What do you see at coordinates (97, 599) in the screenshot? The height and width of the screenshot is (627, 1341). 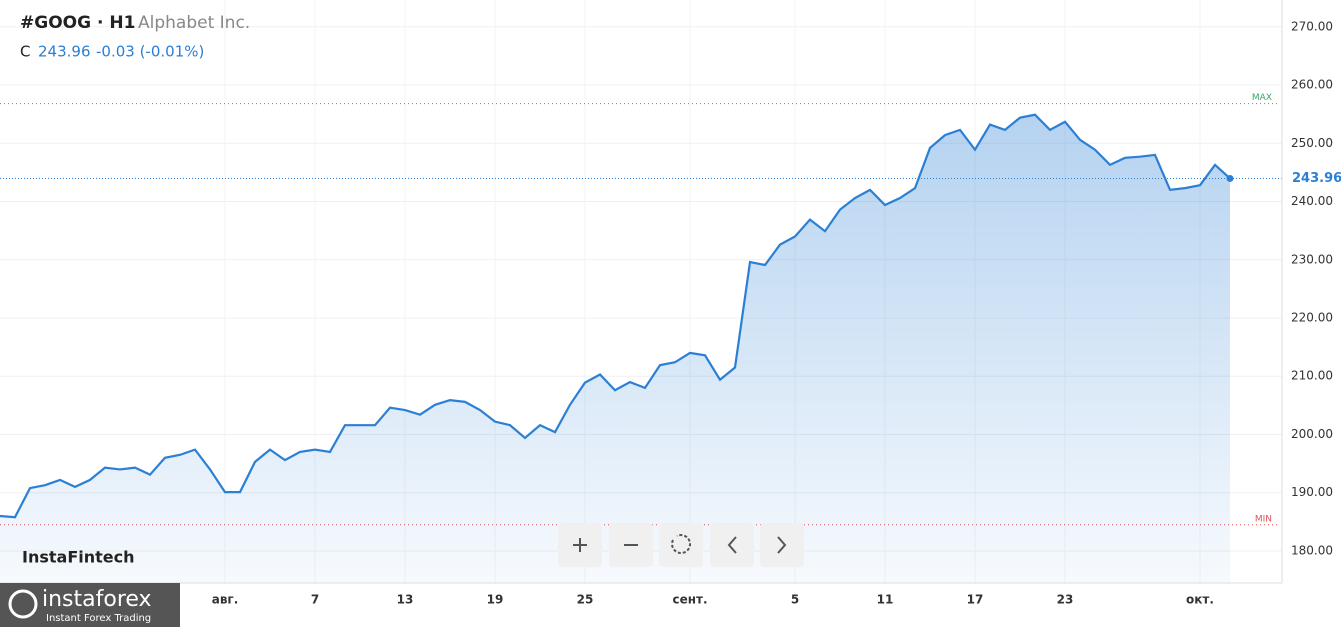 I see `brand: instaforex` at bounding box center [97, 599].